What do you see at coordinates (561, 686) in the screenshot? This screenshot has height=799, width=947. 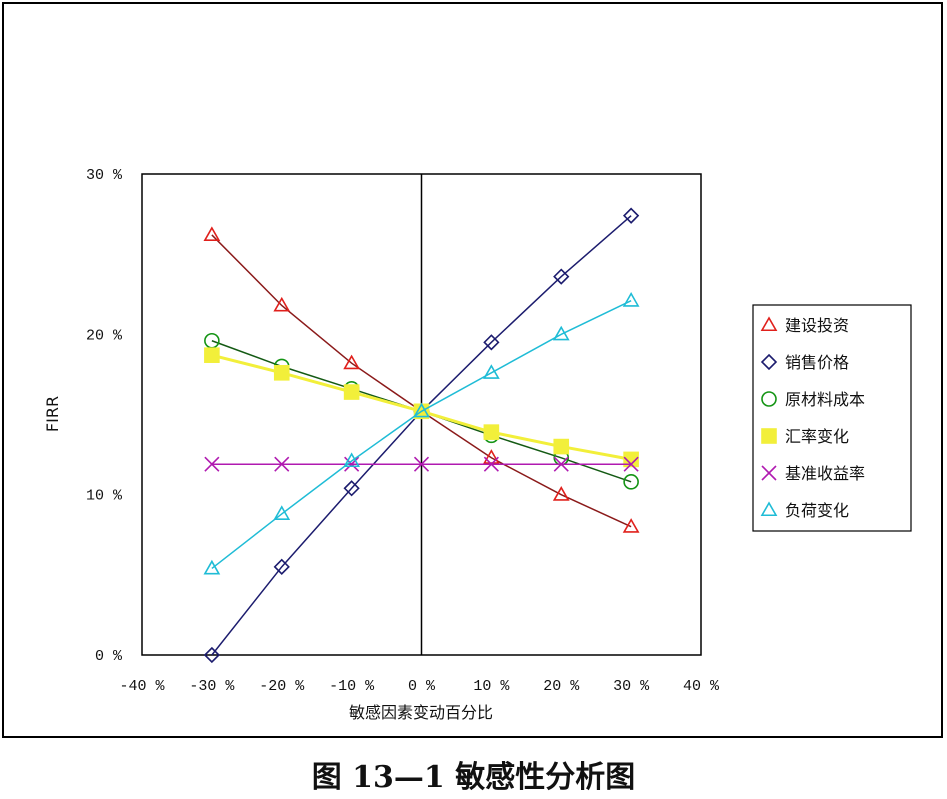 I see `x-tick-label: 20 %` at bounding box center [561, 686].